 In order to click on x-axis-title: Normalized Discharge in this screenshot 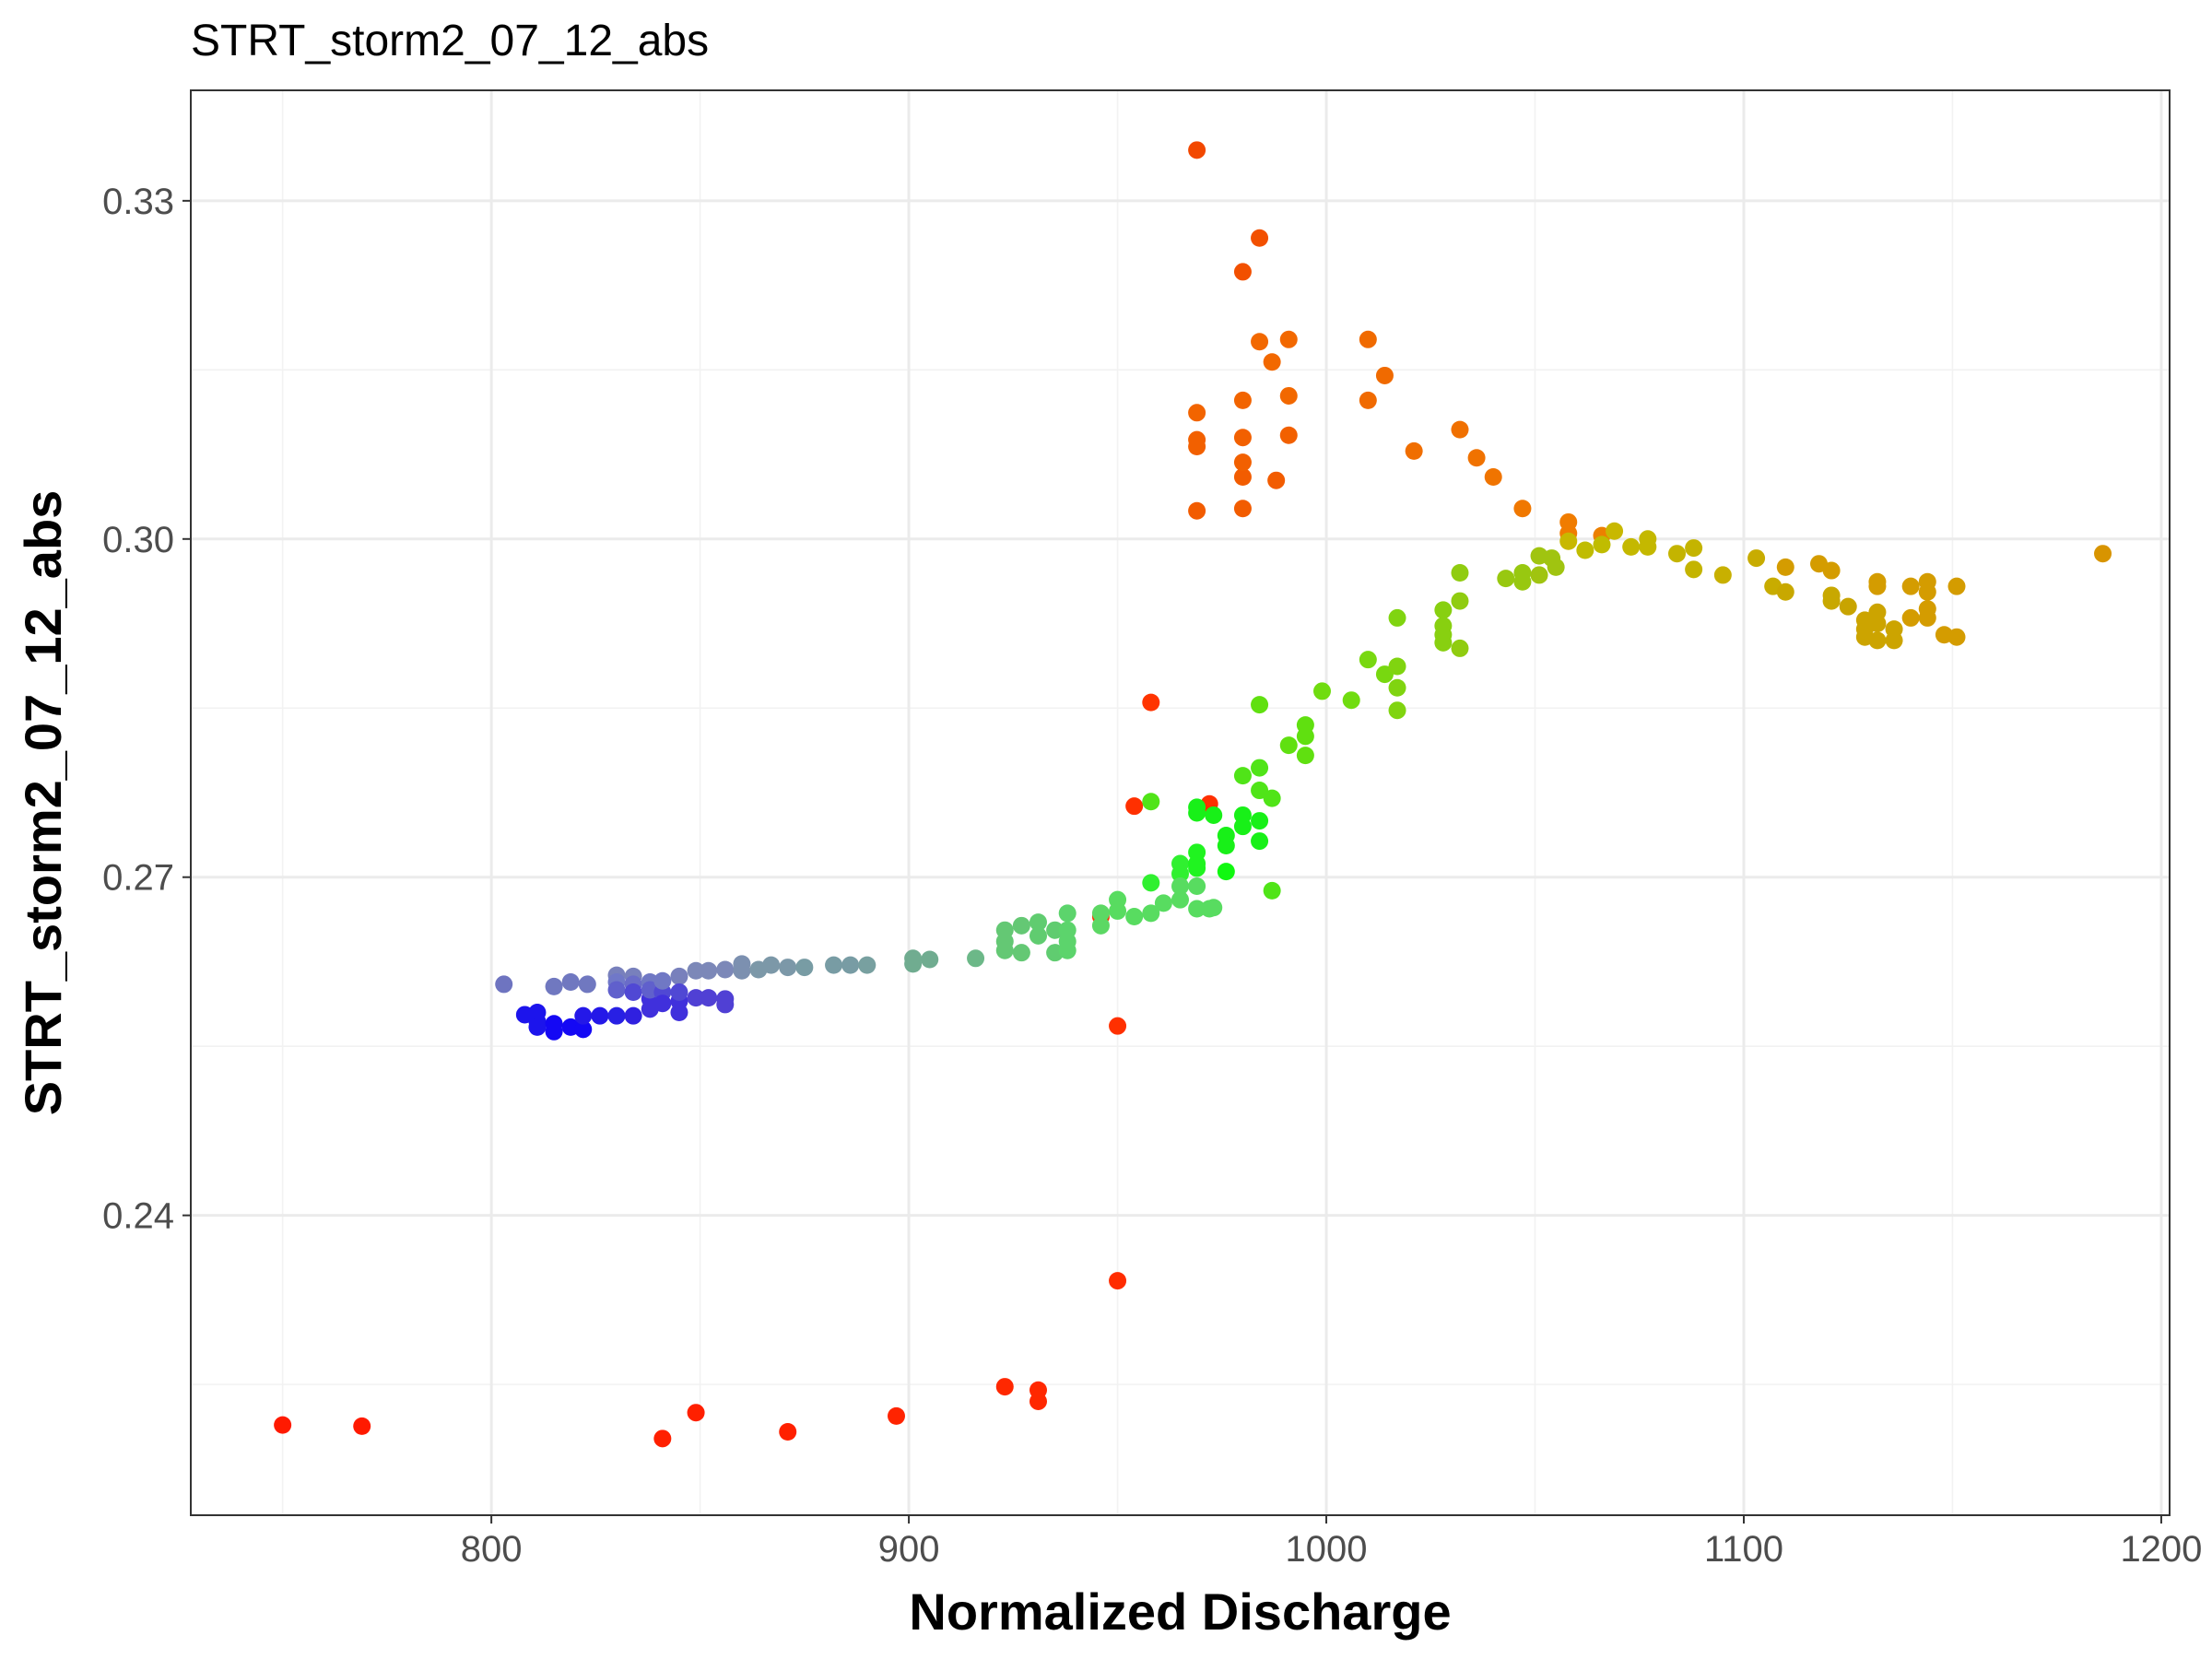, I will do `click(1180, 1612)`.